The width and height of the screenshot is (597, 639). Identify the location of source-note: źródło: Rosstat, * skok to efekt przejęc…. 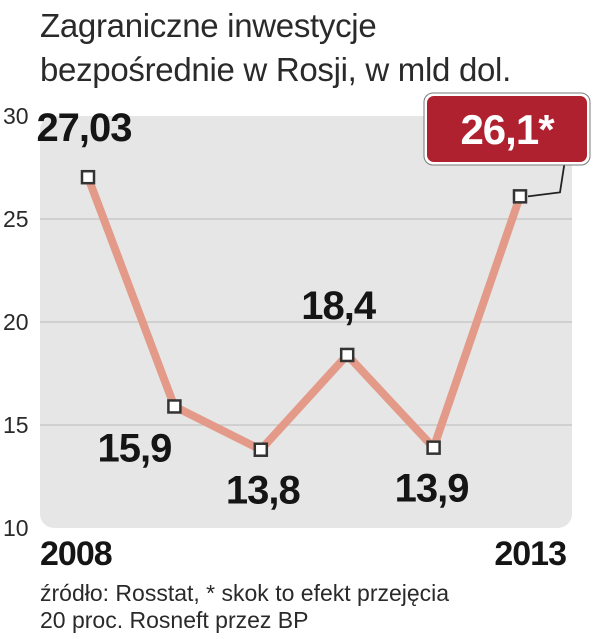
(315, 607).